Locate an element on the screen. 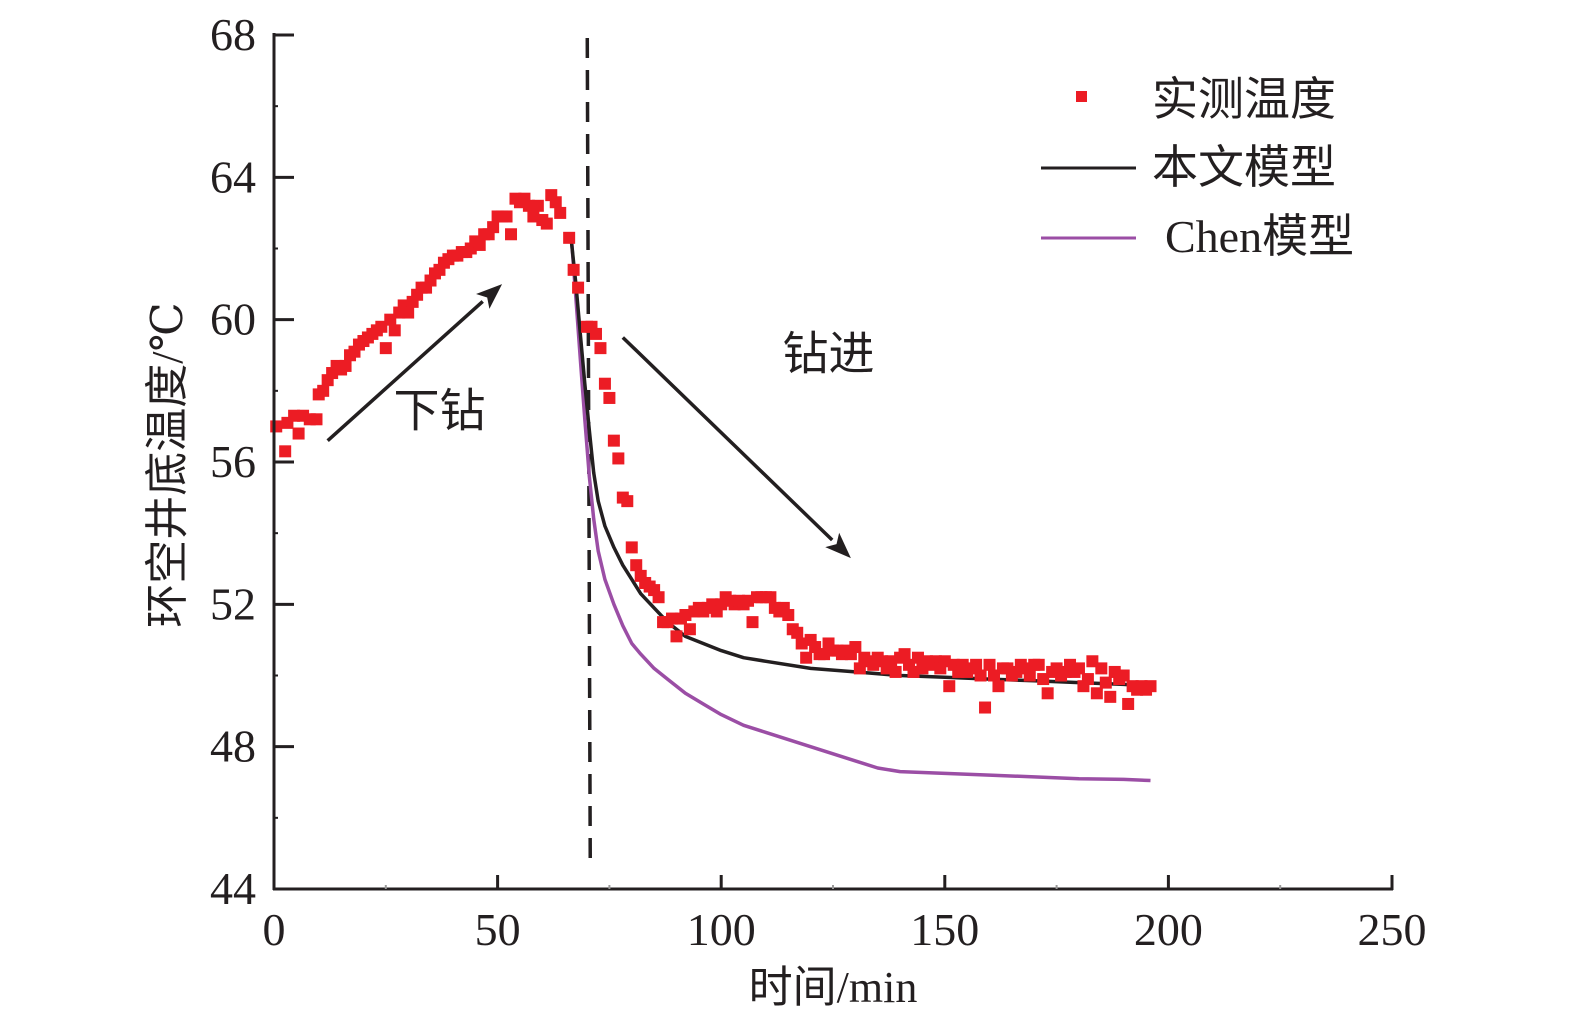 This screenshot has width=1575, height=1030. x-tick-label: 100 is located at coordinates (721, 929).